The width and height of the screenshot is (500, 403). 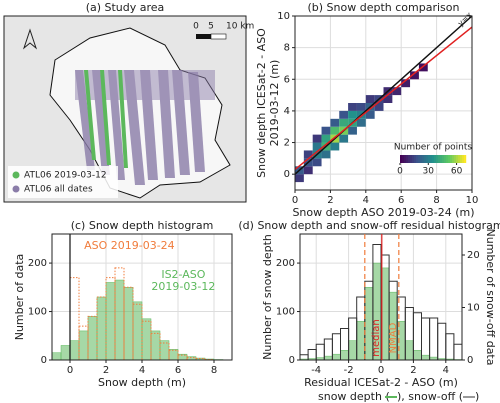 What do you see at coordinates (183, 286) in the screenshot?
I see `series-label: 2019-03-12` at bounding box center [183, 286].